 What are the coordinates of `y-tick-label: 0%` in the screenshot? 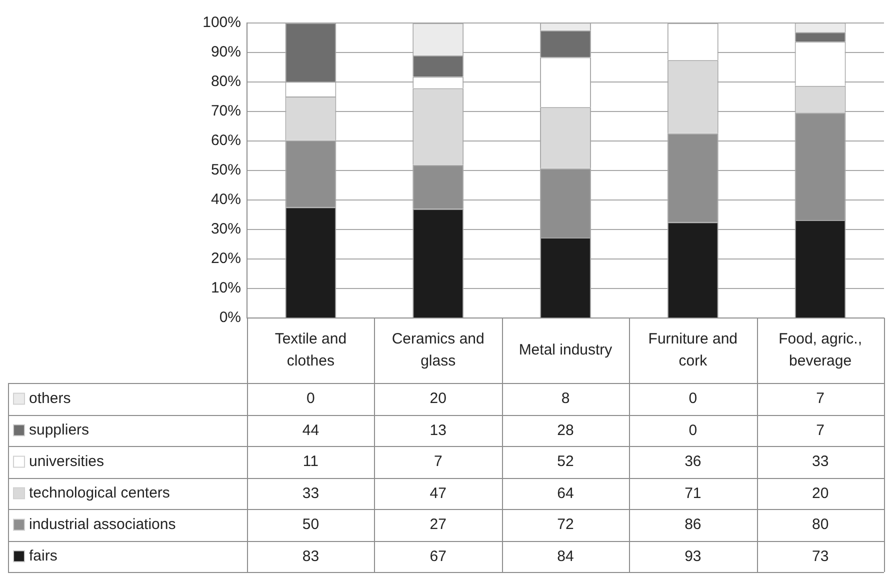 It's located at (230, 317).